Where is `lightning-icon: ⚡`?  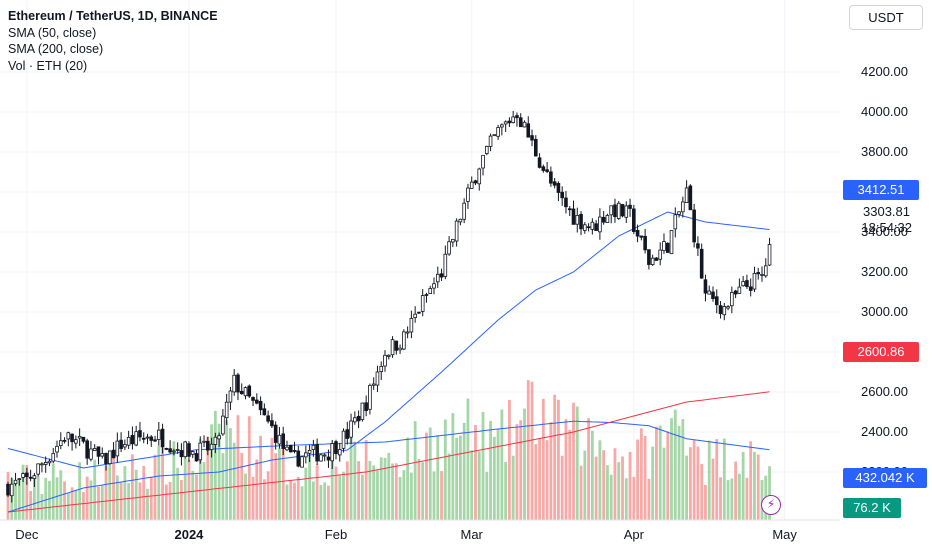 lightning-icon: ⚡ is located at coordinates (771, 505).